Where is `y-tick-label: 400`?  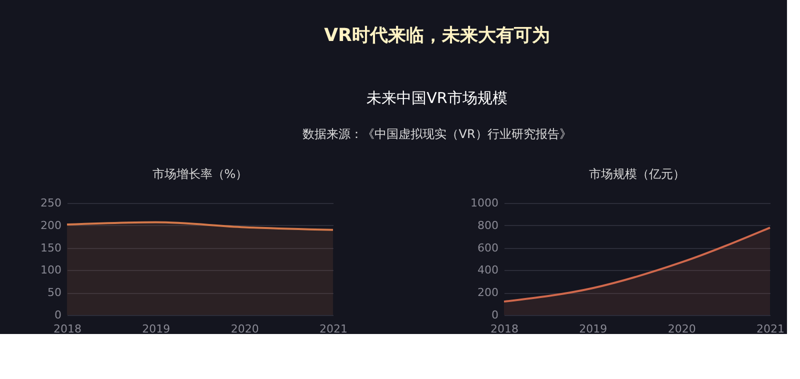 y-tick-label: 400 is located at coordinates (488, 270).